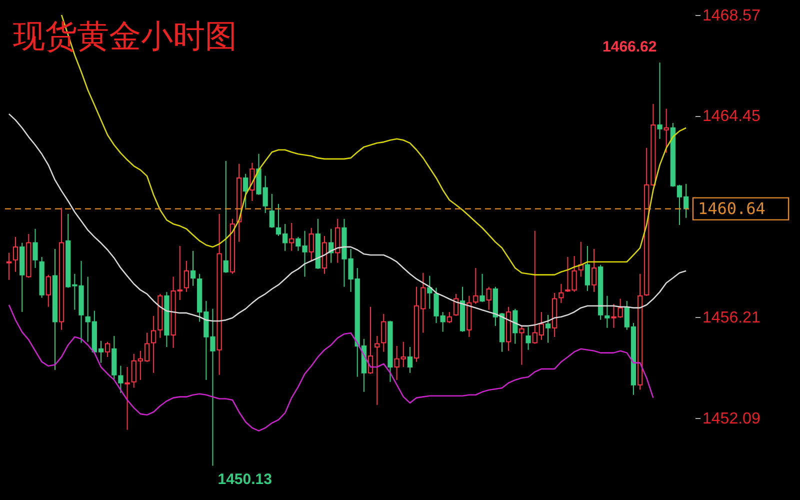 The height and width of the screenshot is (500, 800). Describe the element at coordinates (732, 208) in the screenshot. I see `ref-line-label: 1460.64` at that location.